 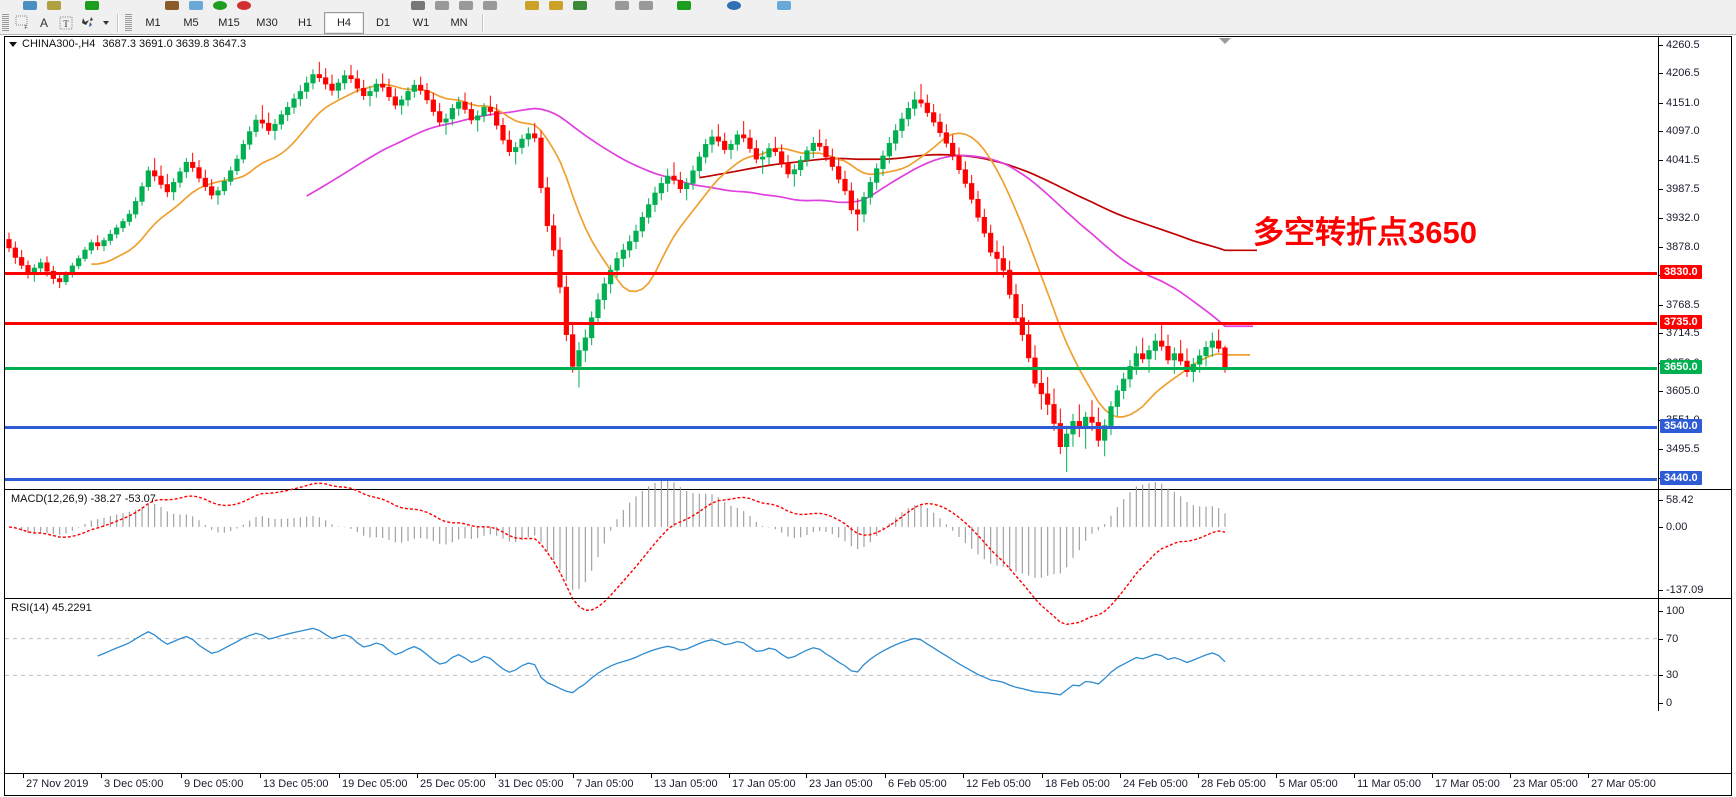 What do you see at coordinates (421, 22) in the screenshot?
I see `timeframe-button-w1: W1` at bounding box center [421, 22].